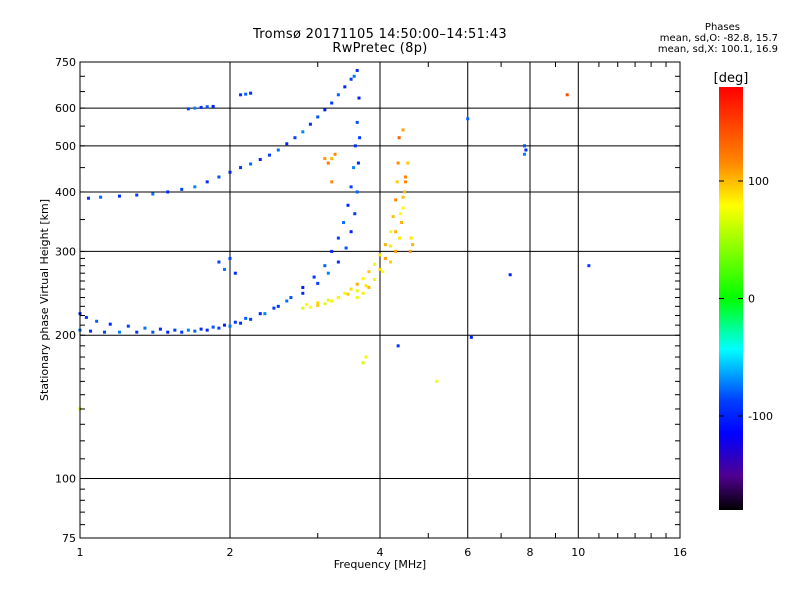 The height and width of the screenshot is (600, 800). What do you see at coordinates (746, 299) in the screenshot?
I see `colorbar-ticks: 100 0 -100` at bounding box center [746, 299].